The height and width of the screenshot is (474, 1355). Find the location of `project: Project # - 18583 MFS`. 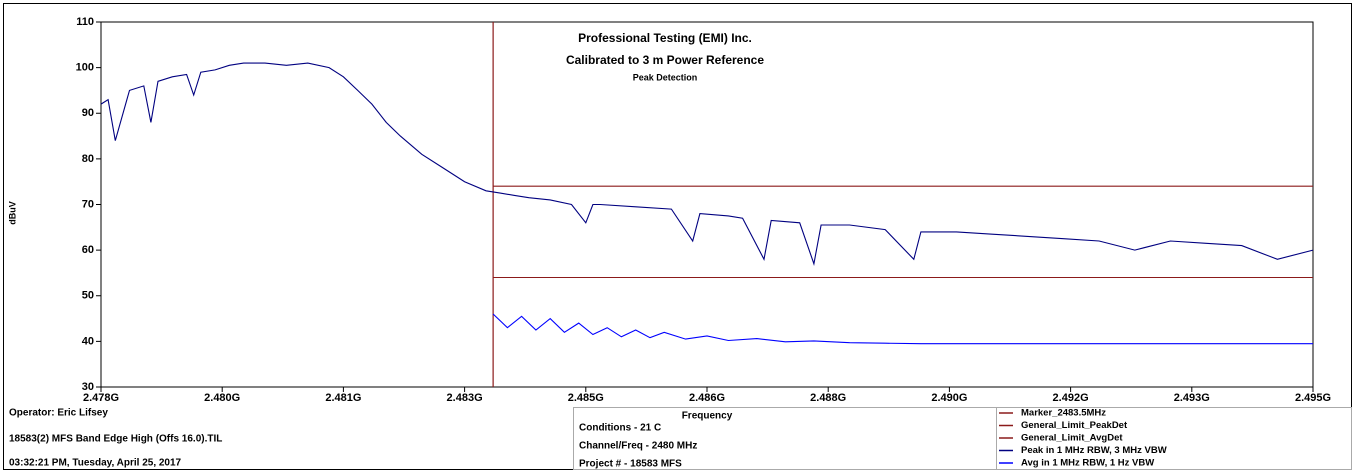

project: Project # - 18583 MFS is located at coordinates (630, 464).